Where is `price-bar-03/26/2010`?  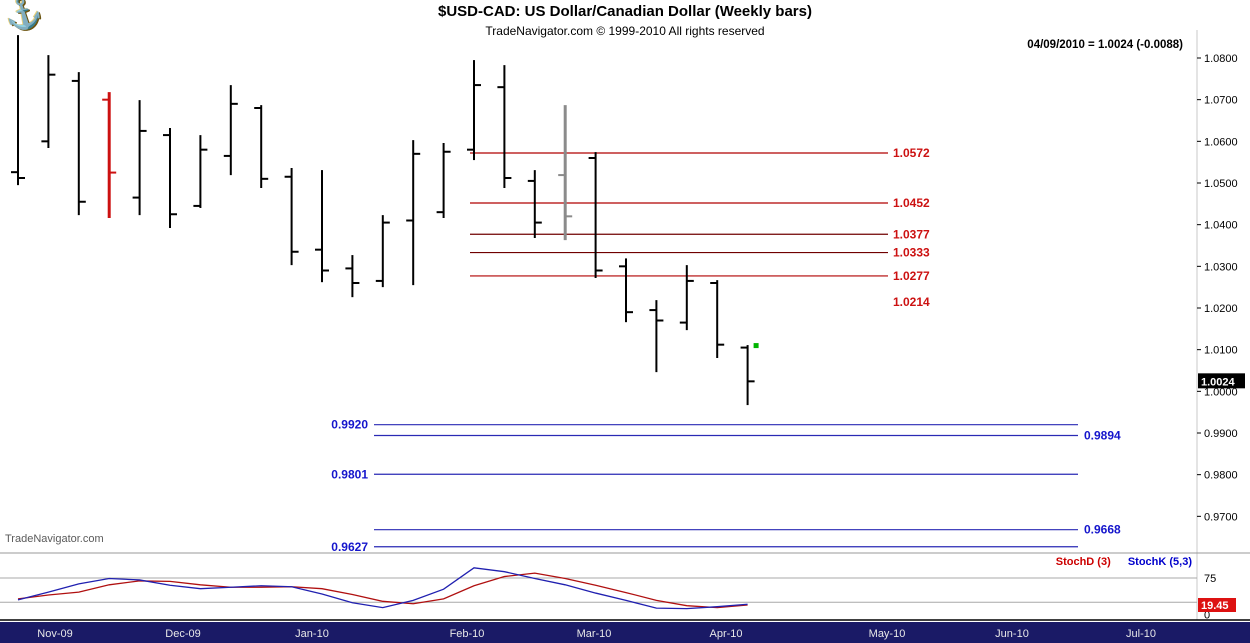 price-bar-03/26/2010 is located at coordinates (686, 298).